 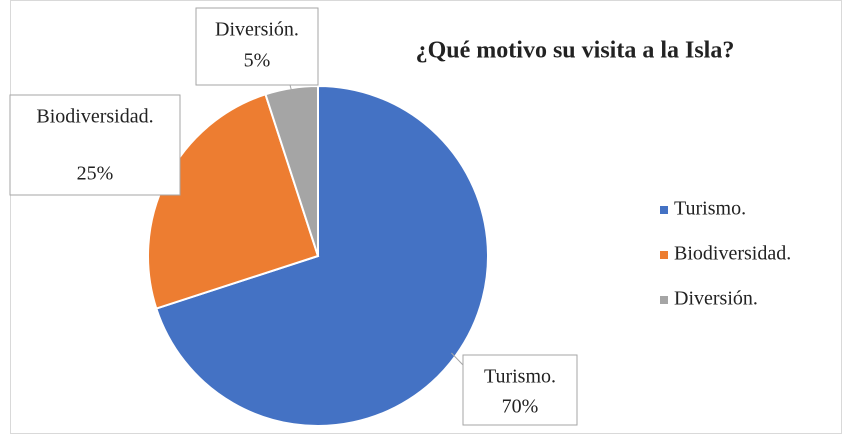 I want to click on data-label-value: 25%, so click(x=95, y=174).